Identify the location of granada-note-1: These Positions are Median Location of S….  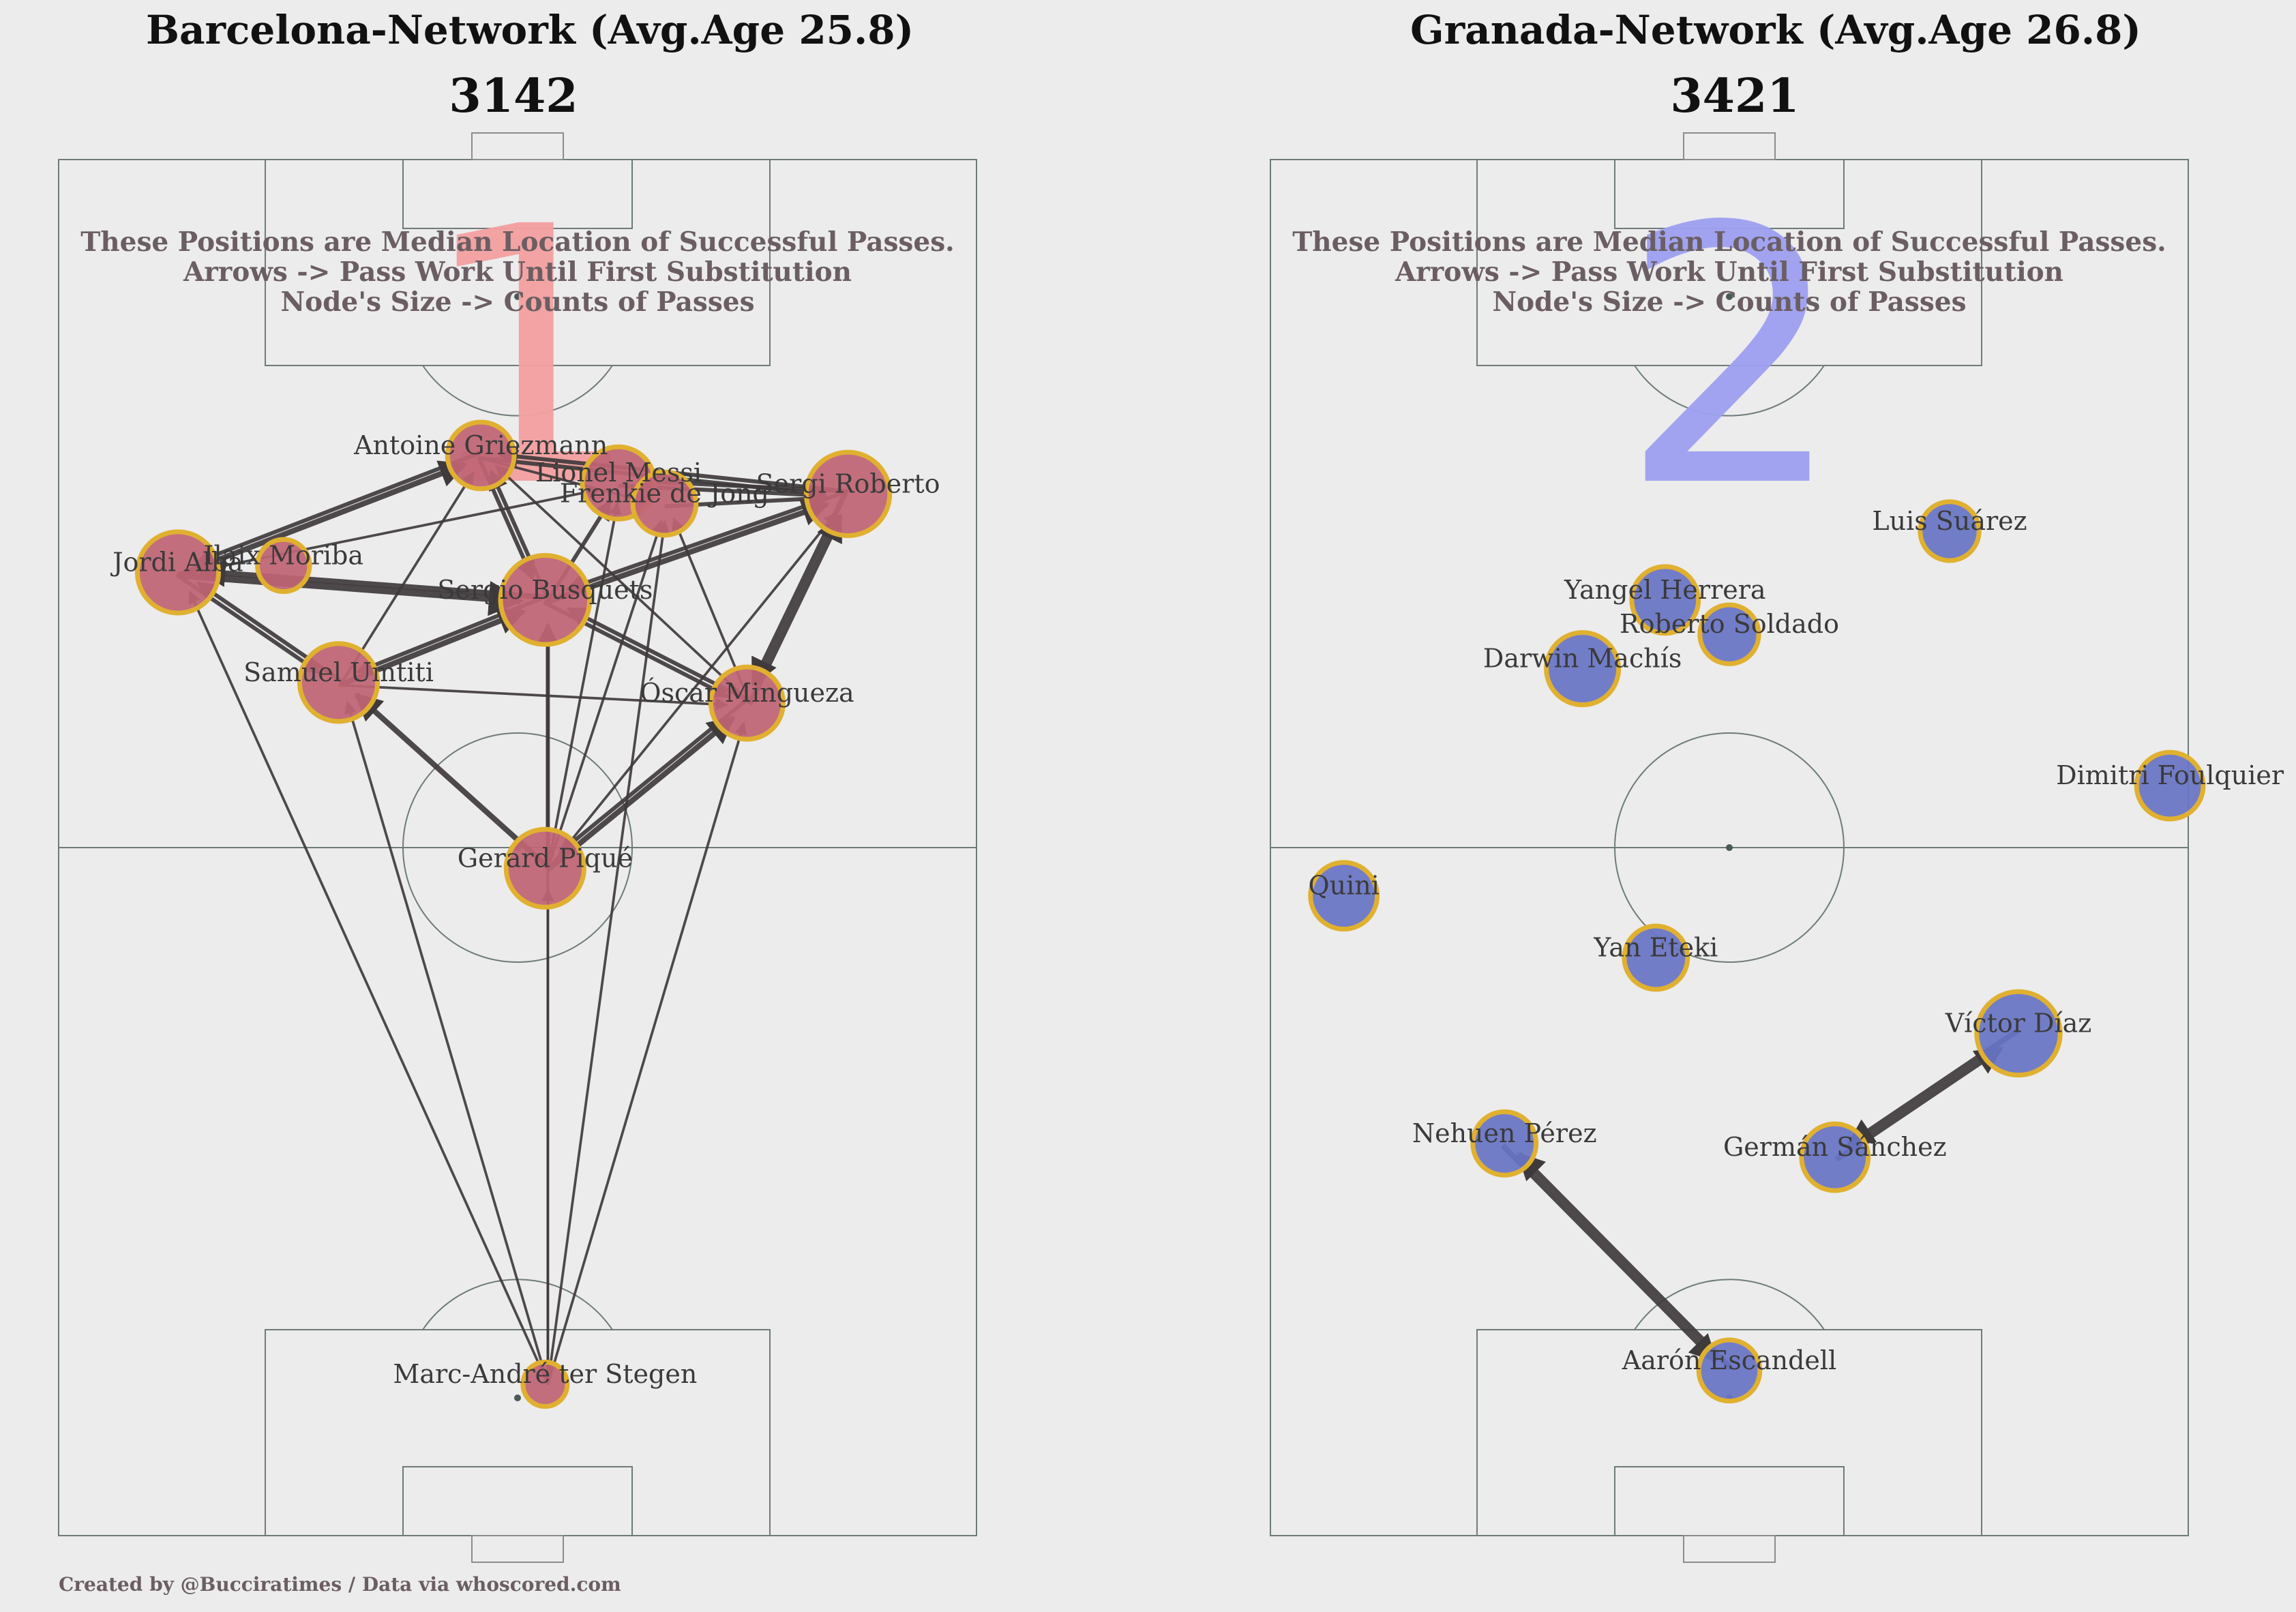
(1729, 242).